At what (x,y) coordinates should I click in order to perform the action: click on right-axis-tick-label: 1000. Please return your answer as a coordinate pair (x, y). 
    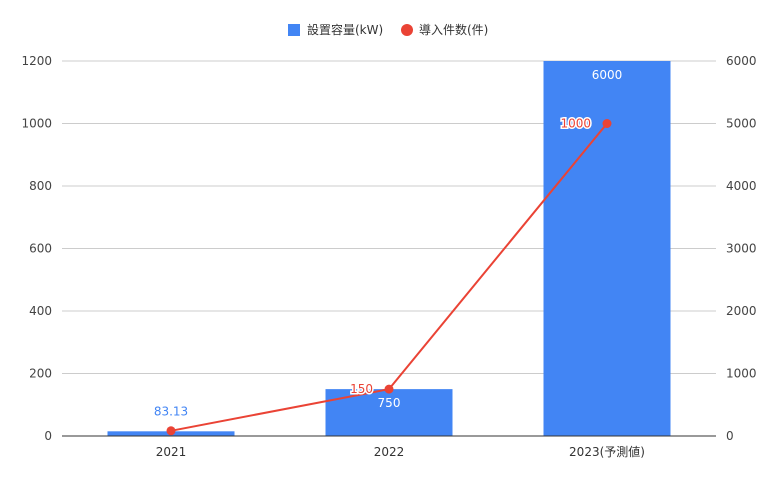
    Looking at the image, I should click on (741, 374).